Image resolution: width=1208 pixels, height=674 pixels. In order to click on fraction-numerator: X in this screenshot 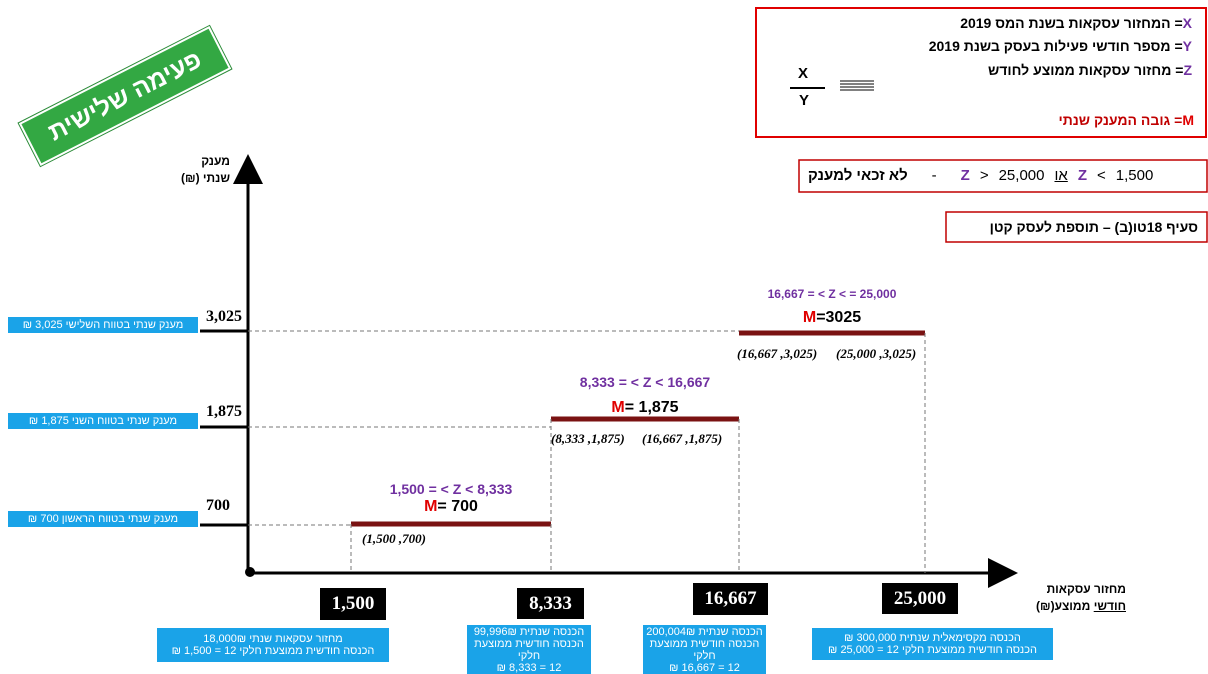, I will do `click(803, 73)`.